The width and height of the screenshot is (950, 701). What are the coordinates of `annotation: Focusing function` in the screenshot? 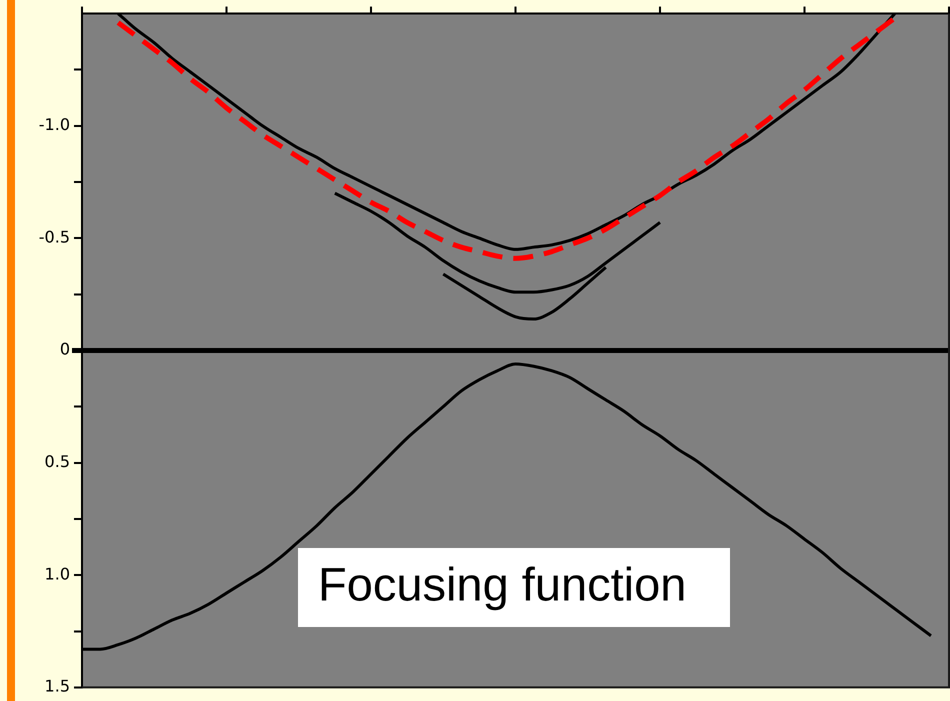 It's located at (502, 583).